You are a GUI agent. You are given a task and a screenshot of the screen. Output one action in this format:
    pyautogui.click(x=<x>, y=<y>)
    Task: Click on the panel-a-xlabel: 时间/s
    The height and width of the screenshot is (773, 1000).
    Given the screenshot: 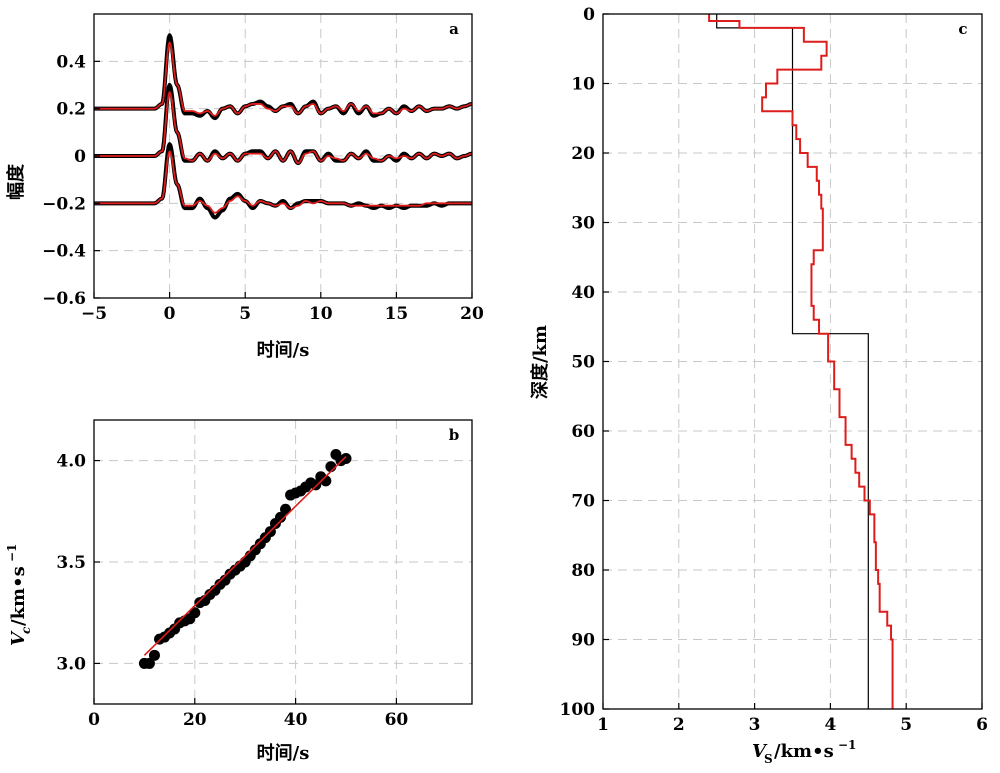 What is the action you would take?
    pyautogui.click(x=283, y=350)
    